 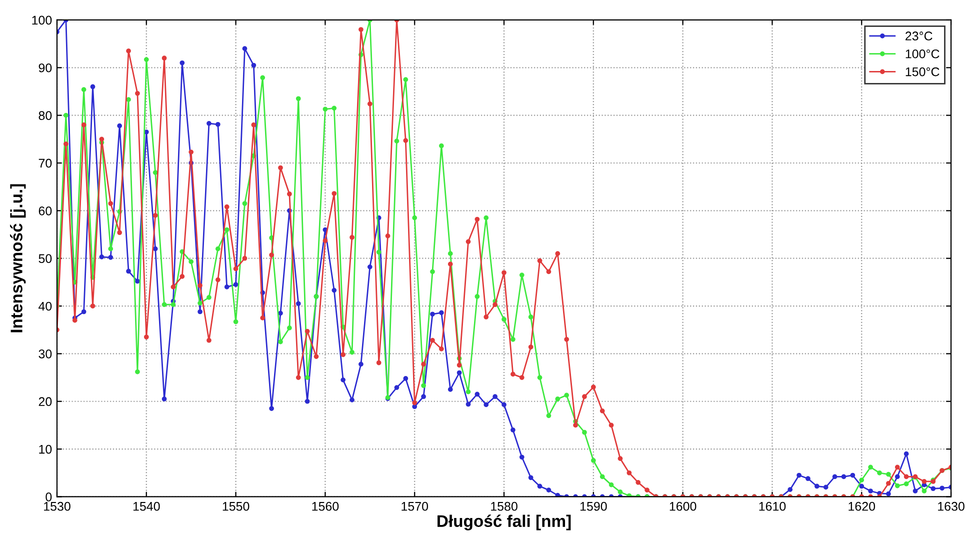 What do you see at coordinates (45, 259) in the screenshot?
I see `y-tick-label: 50` at bounding box center [45, 259].